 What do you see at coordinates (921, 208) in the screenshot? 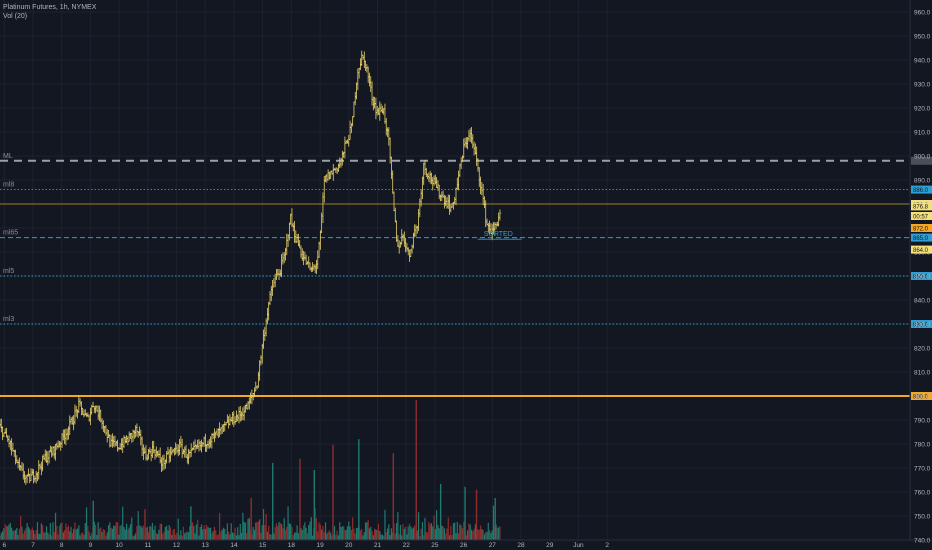
I see `current-price-tag-text: 876.8` at bounding box center [921, 208].